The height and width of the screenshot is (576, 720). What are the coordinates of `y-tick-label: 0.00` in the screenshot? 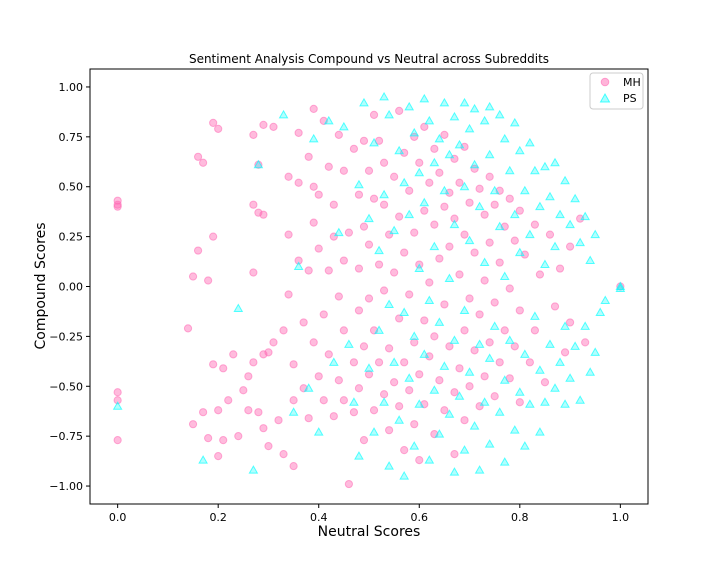 It's located at (71, 287).